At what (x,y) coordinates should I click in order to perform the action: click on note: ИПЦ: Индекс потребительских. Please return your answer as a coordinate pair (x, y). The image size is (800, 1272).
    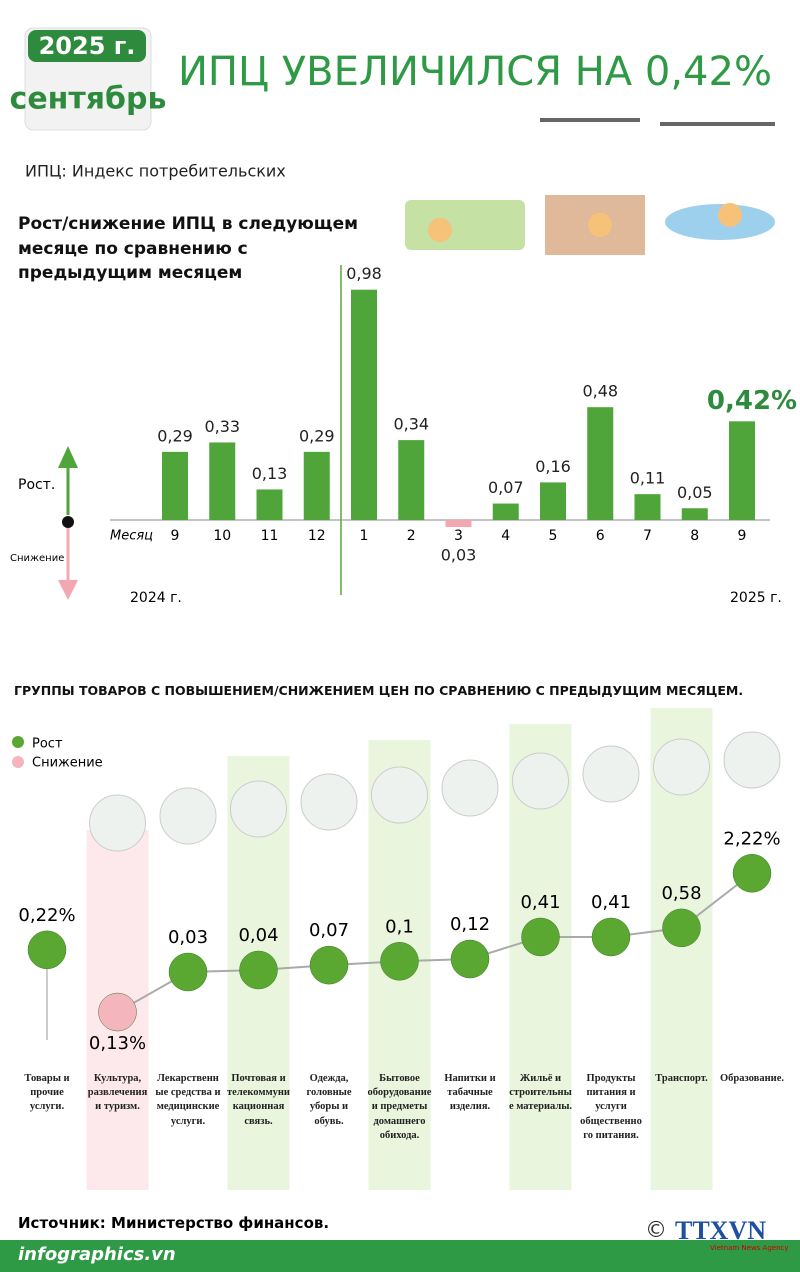
    Looking at the image, I should click on (155, 171).